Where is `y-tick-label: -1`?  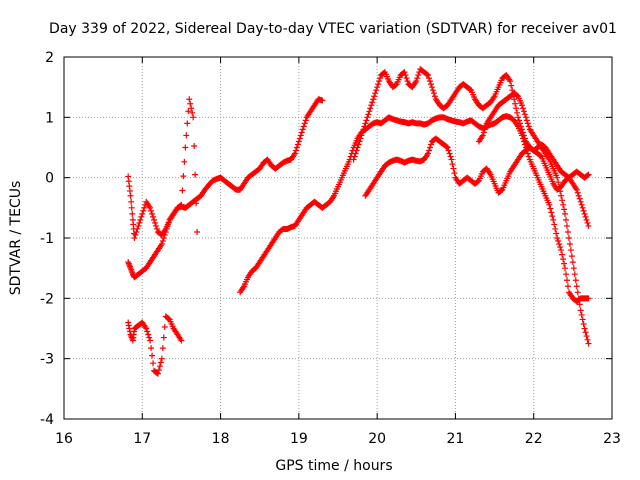
y-tick-label: -1 is located at coordinates (47, 239).